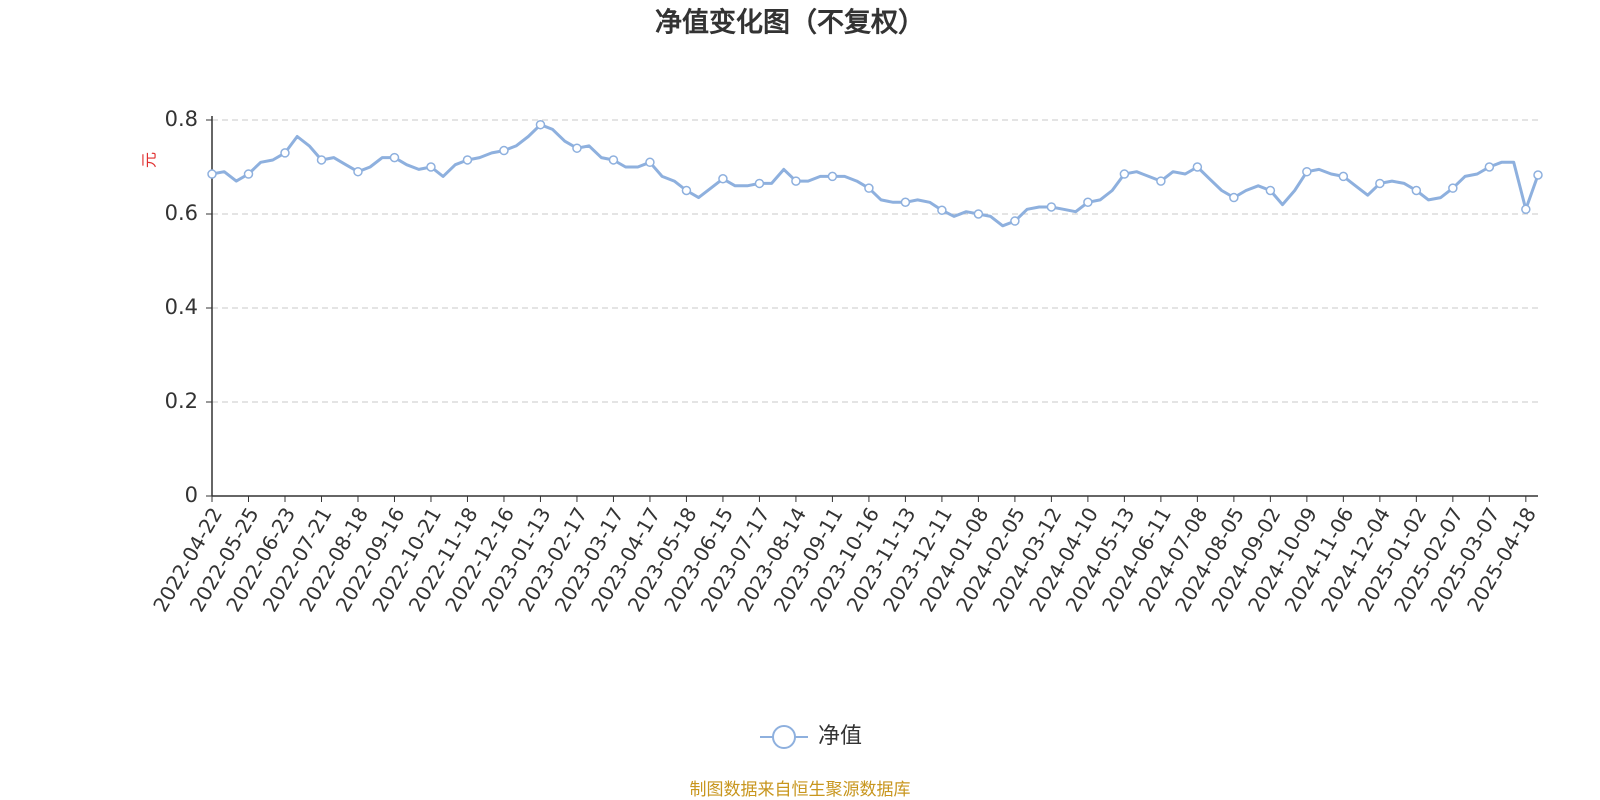  What do you see at coordinates (149, 160) in the screenshot?
I see `y-axis-label: 元` at bounding box center [149, 160].